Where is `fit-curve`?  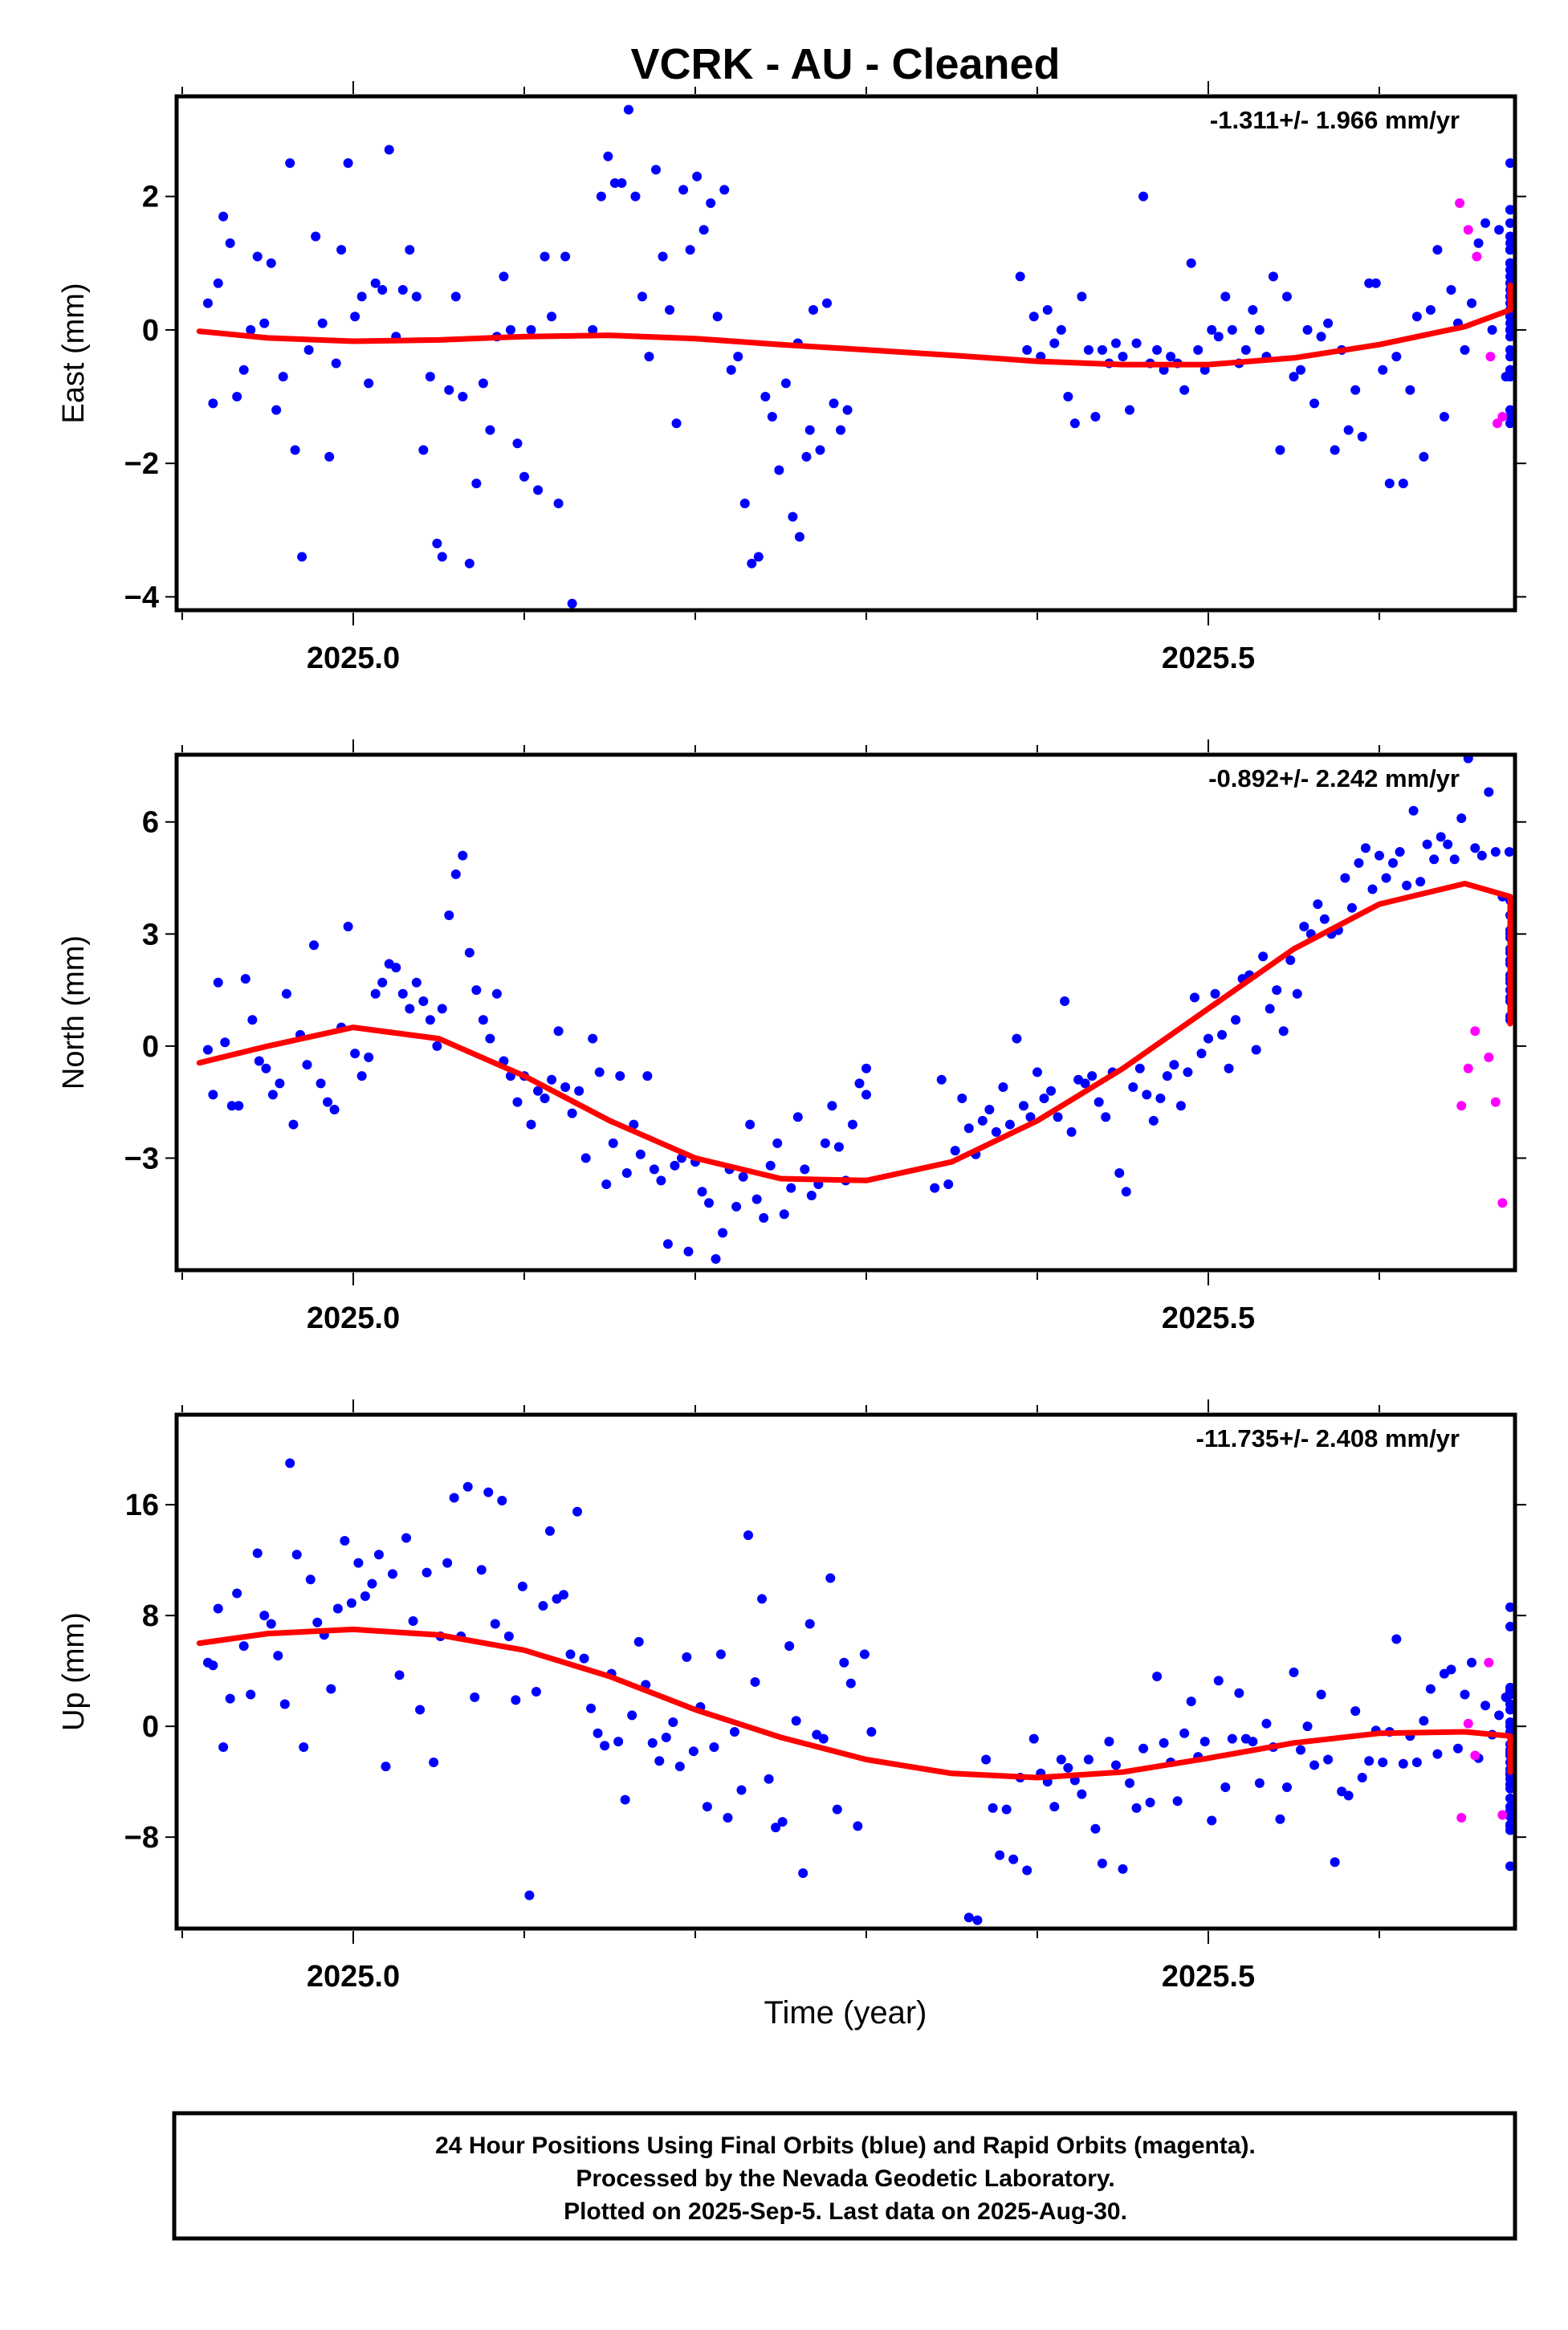
fit-curve is located at coordinates (854, 325).